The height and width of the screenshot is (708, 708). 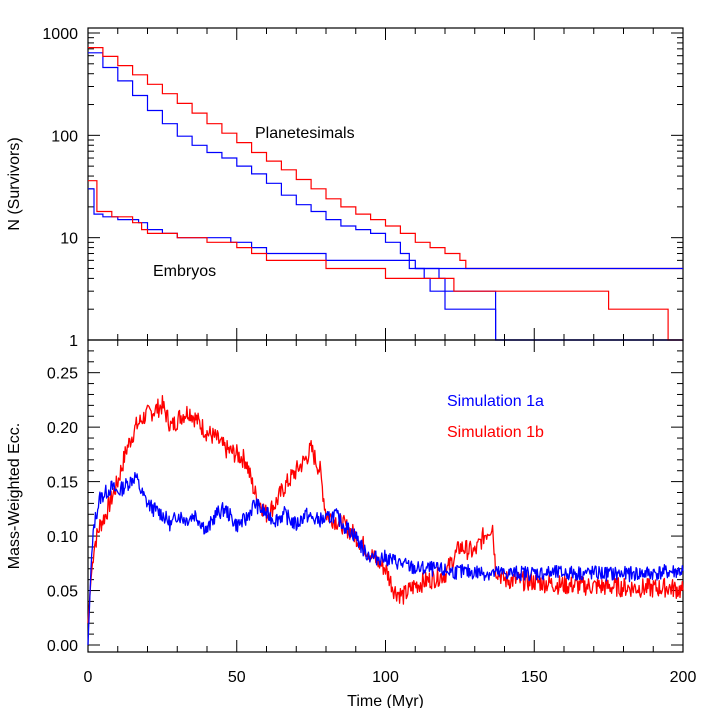 I want to click on bottom-y-tick-label: 0.20, so click(x=62, y=428).